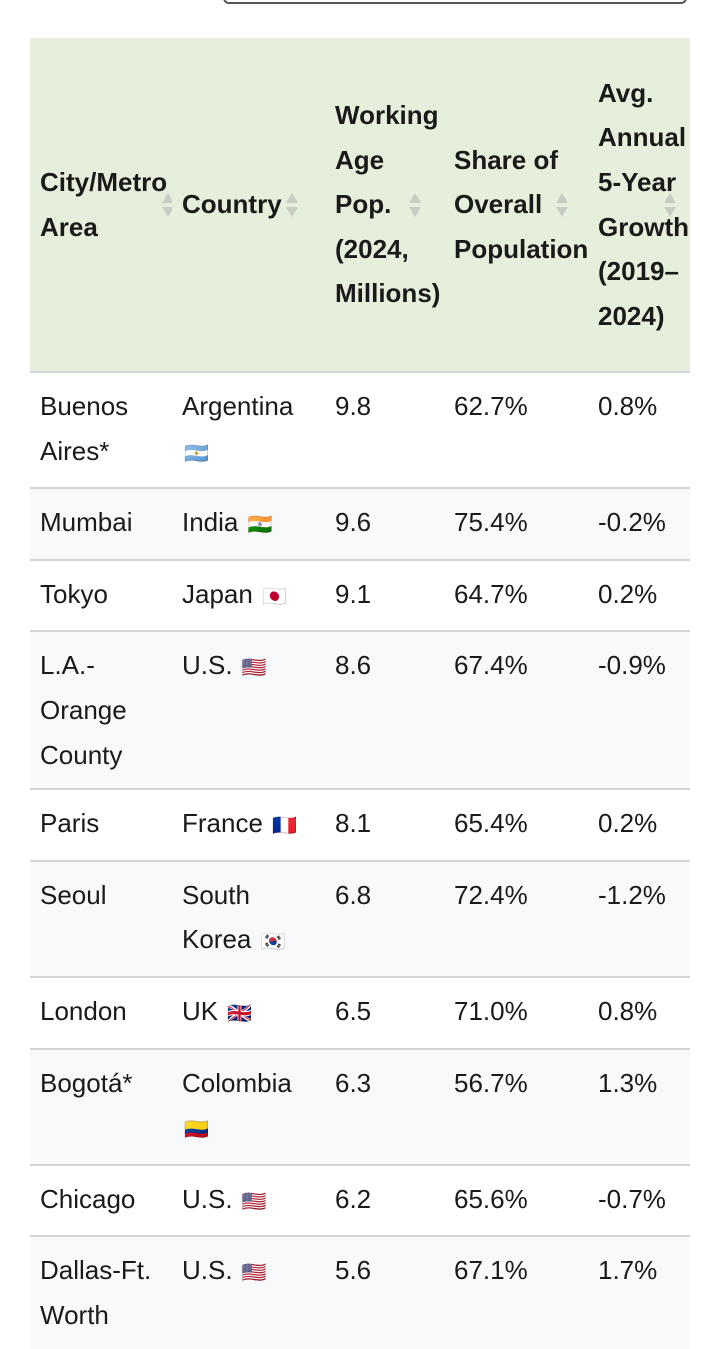 The image size is (720, 1349). I want to click on cell-country-text: India, so click(210, 522).